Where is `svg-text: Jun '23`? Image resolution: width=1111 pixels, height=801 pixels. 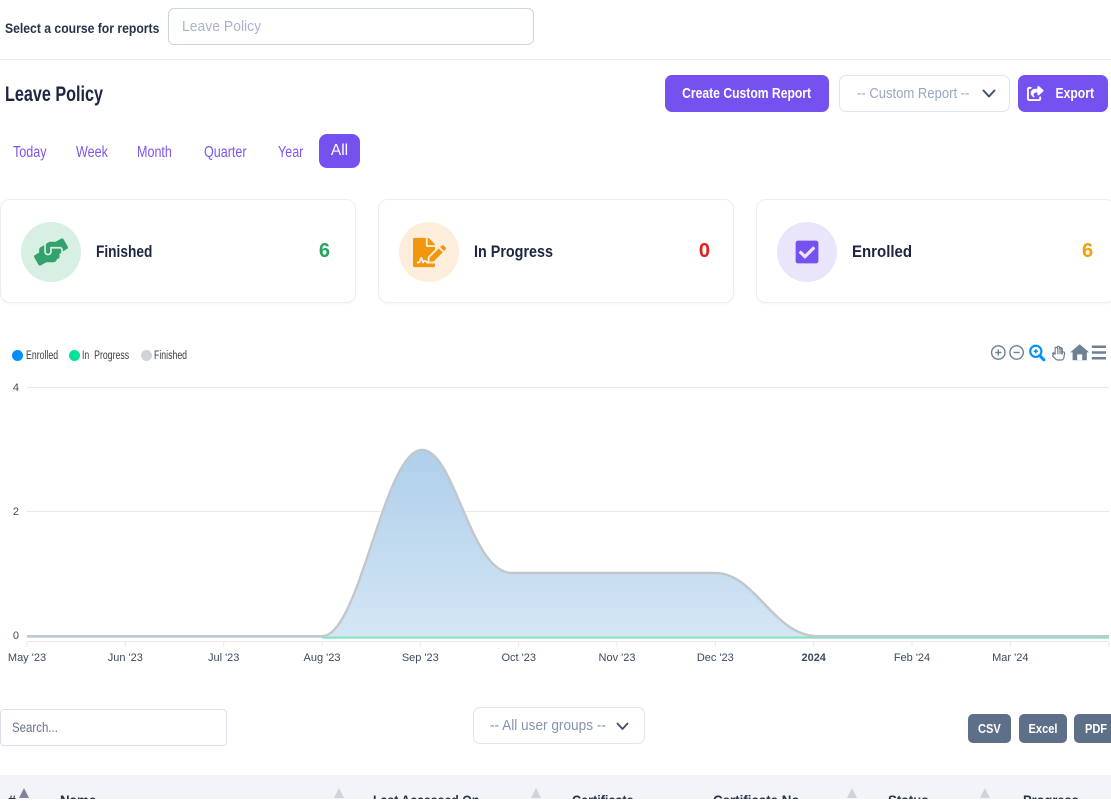 svg-text: Jun '23 is located at coordinates (125, 658).